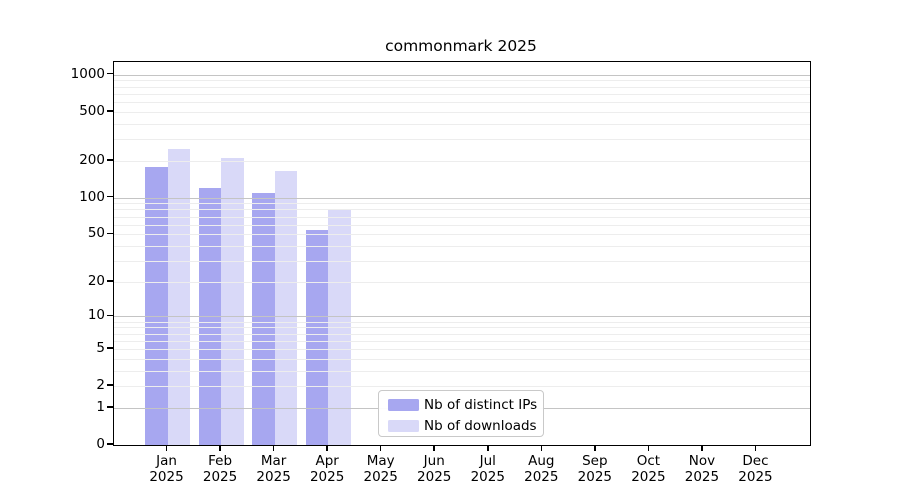 The height and width of the screenshot is (500, 900). What do you see at coordinates (232, 301) in the screenshot?
I see `bar-downloads` at bounding box center [232, 301].